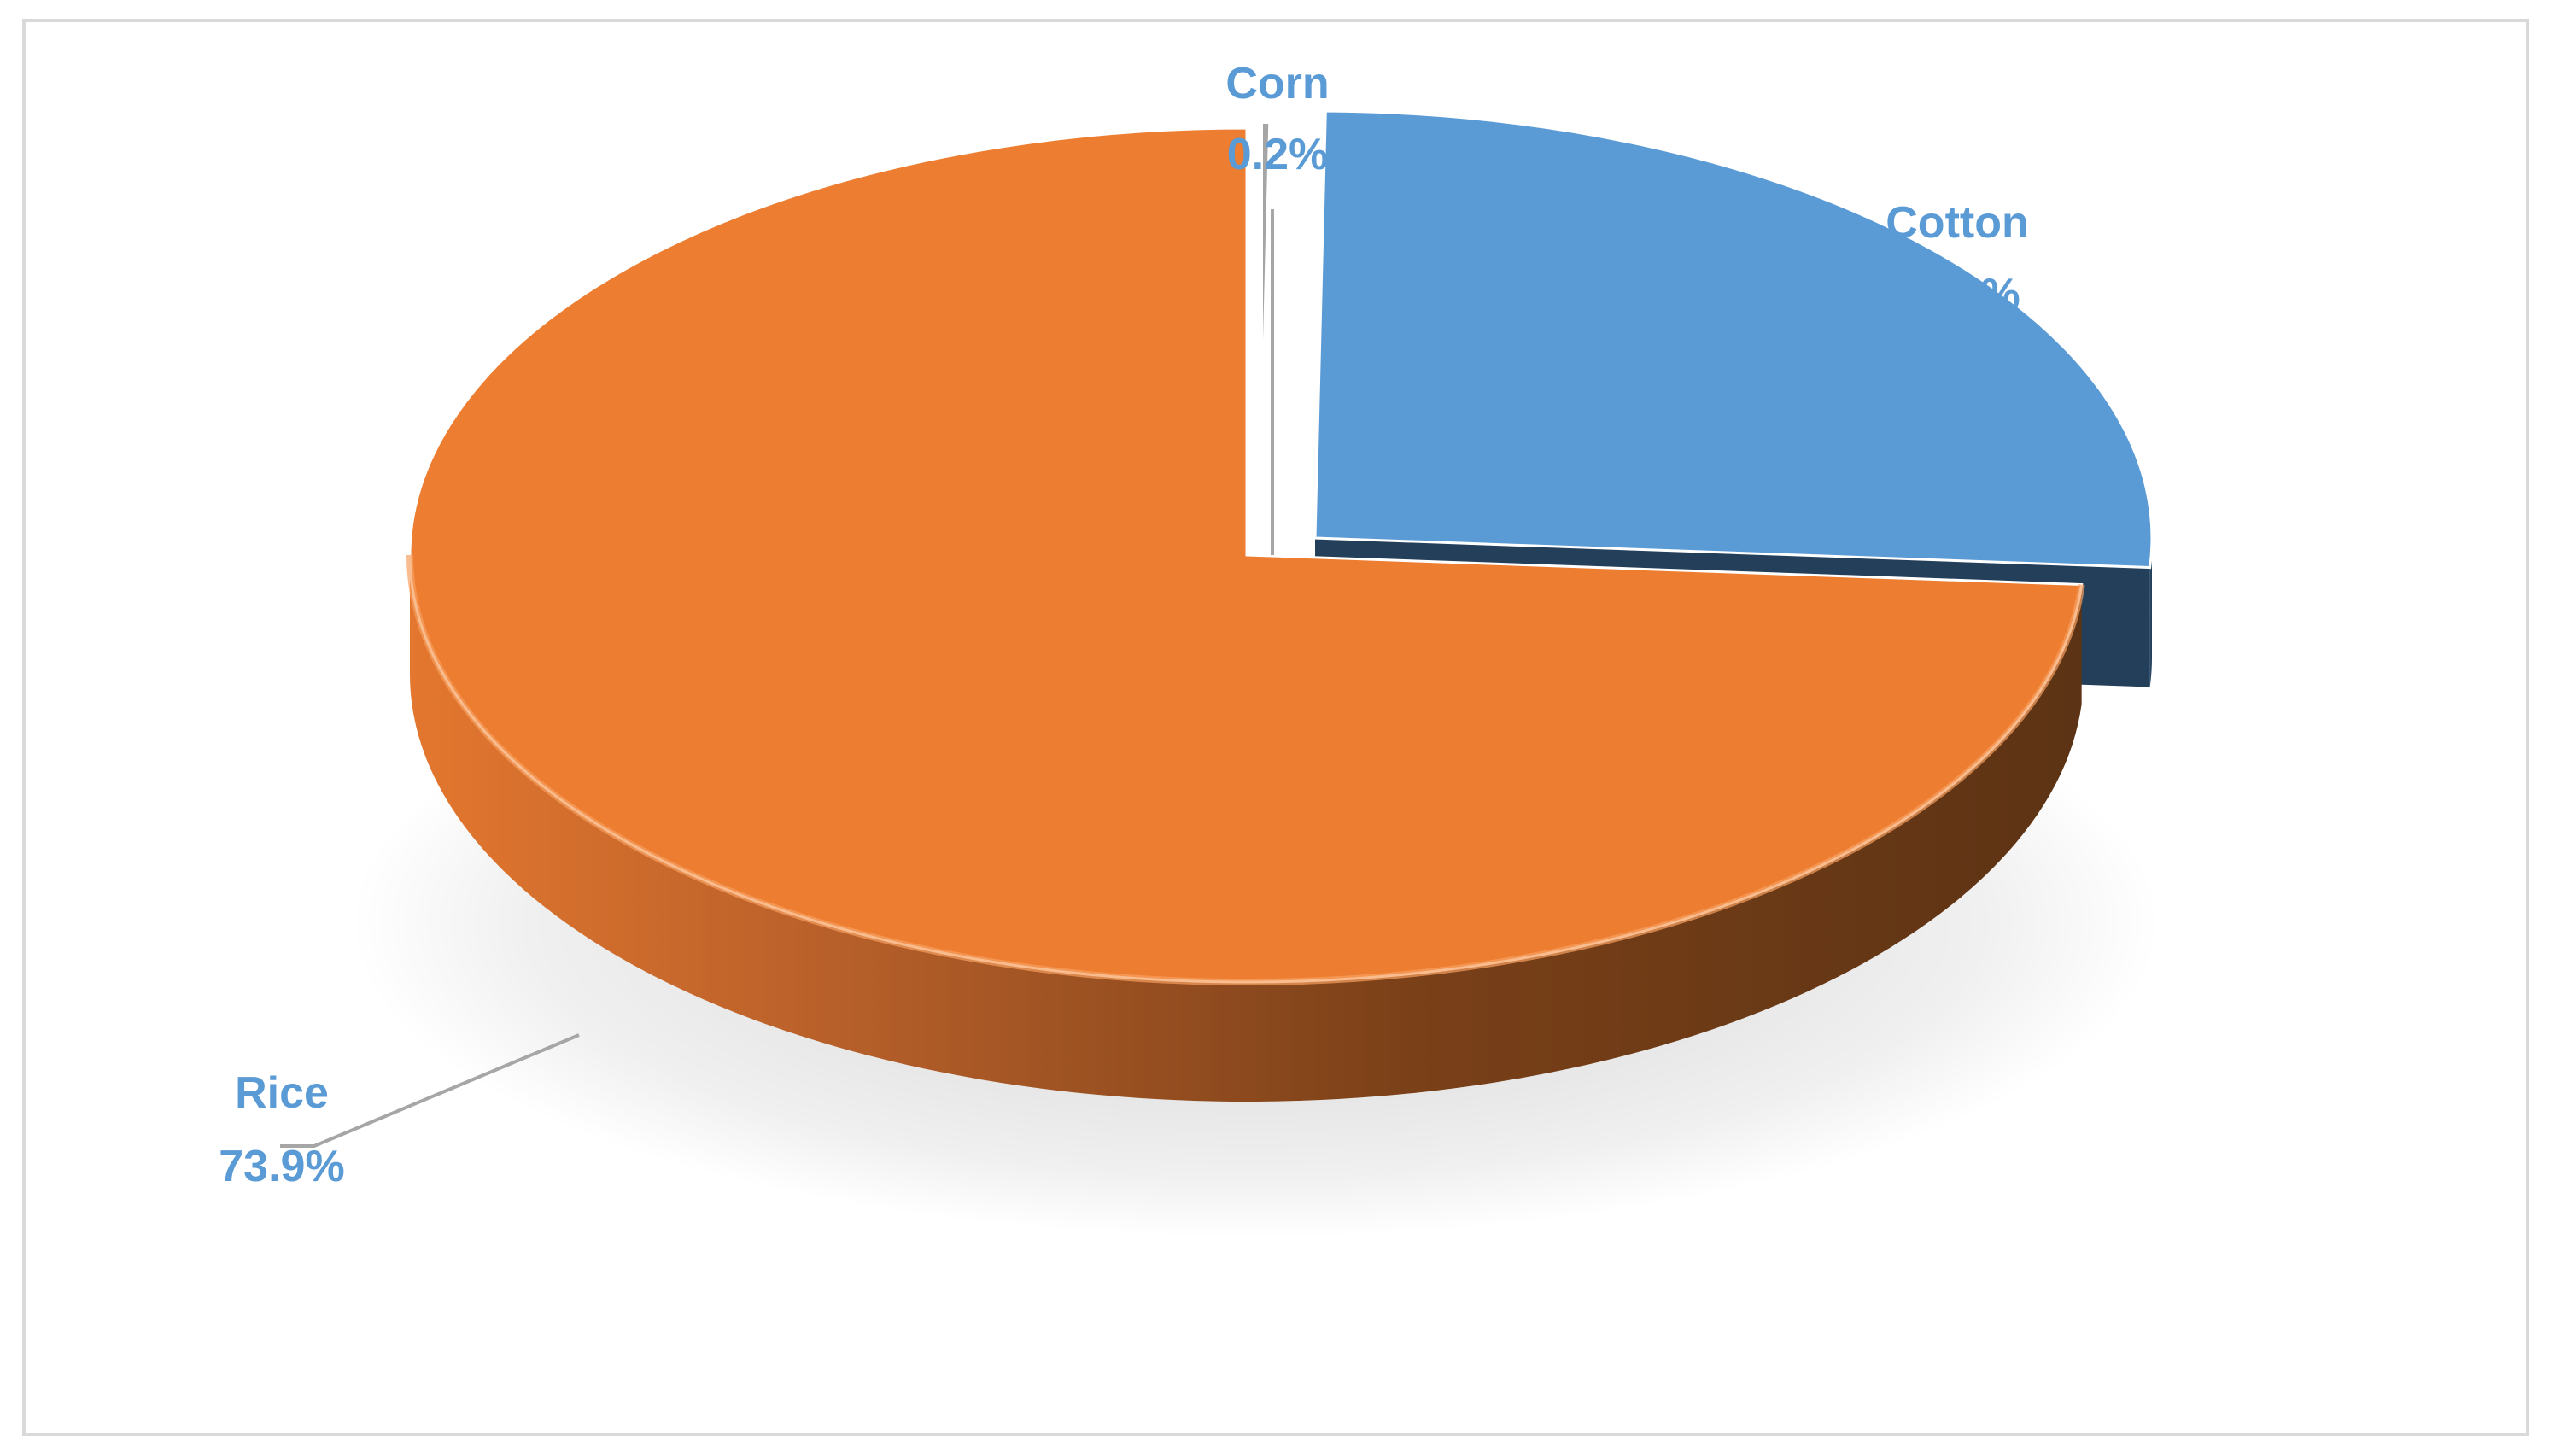 The image size is (2555, 1456). I want to click on data-label-rice-value: 73.9%, so click(282, 1167).